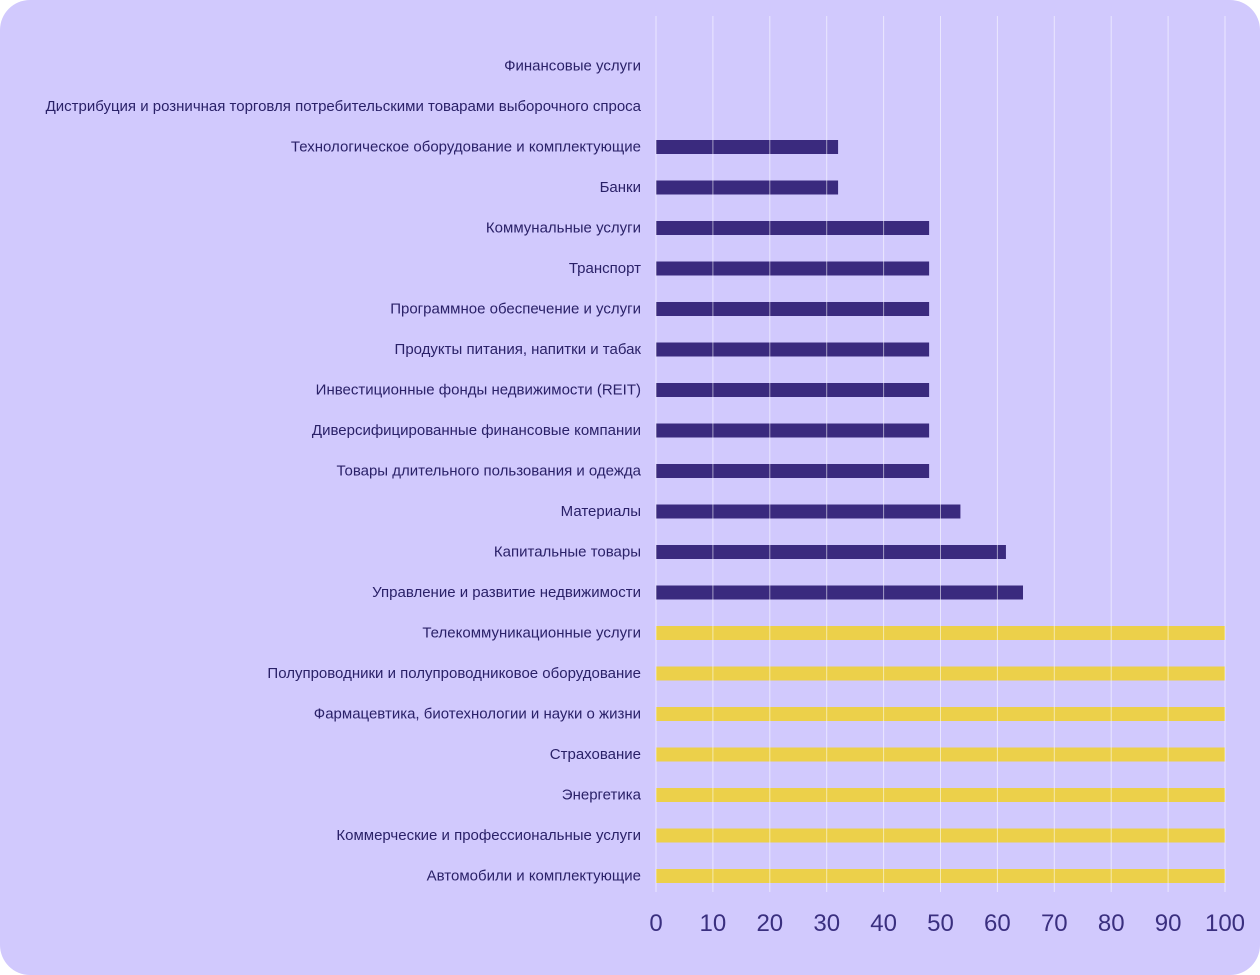  What do you see at coordinates (478, 390) in the screenshot?
I see `category-label: Инвестиционные фонды недвижимости (REIT)` at bounding box center [478, 390].